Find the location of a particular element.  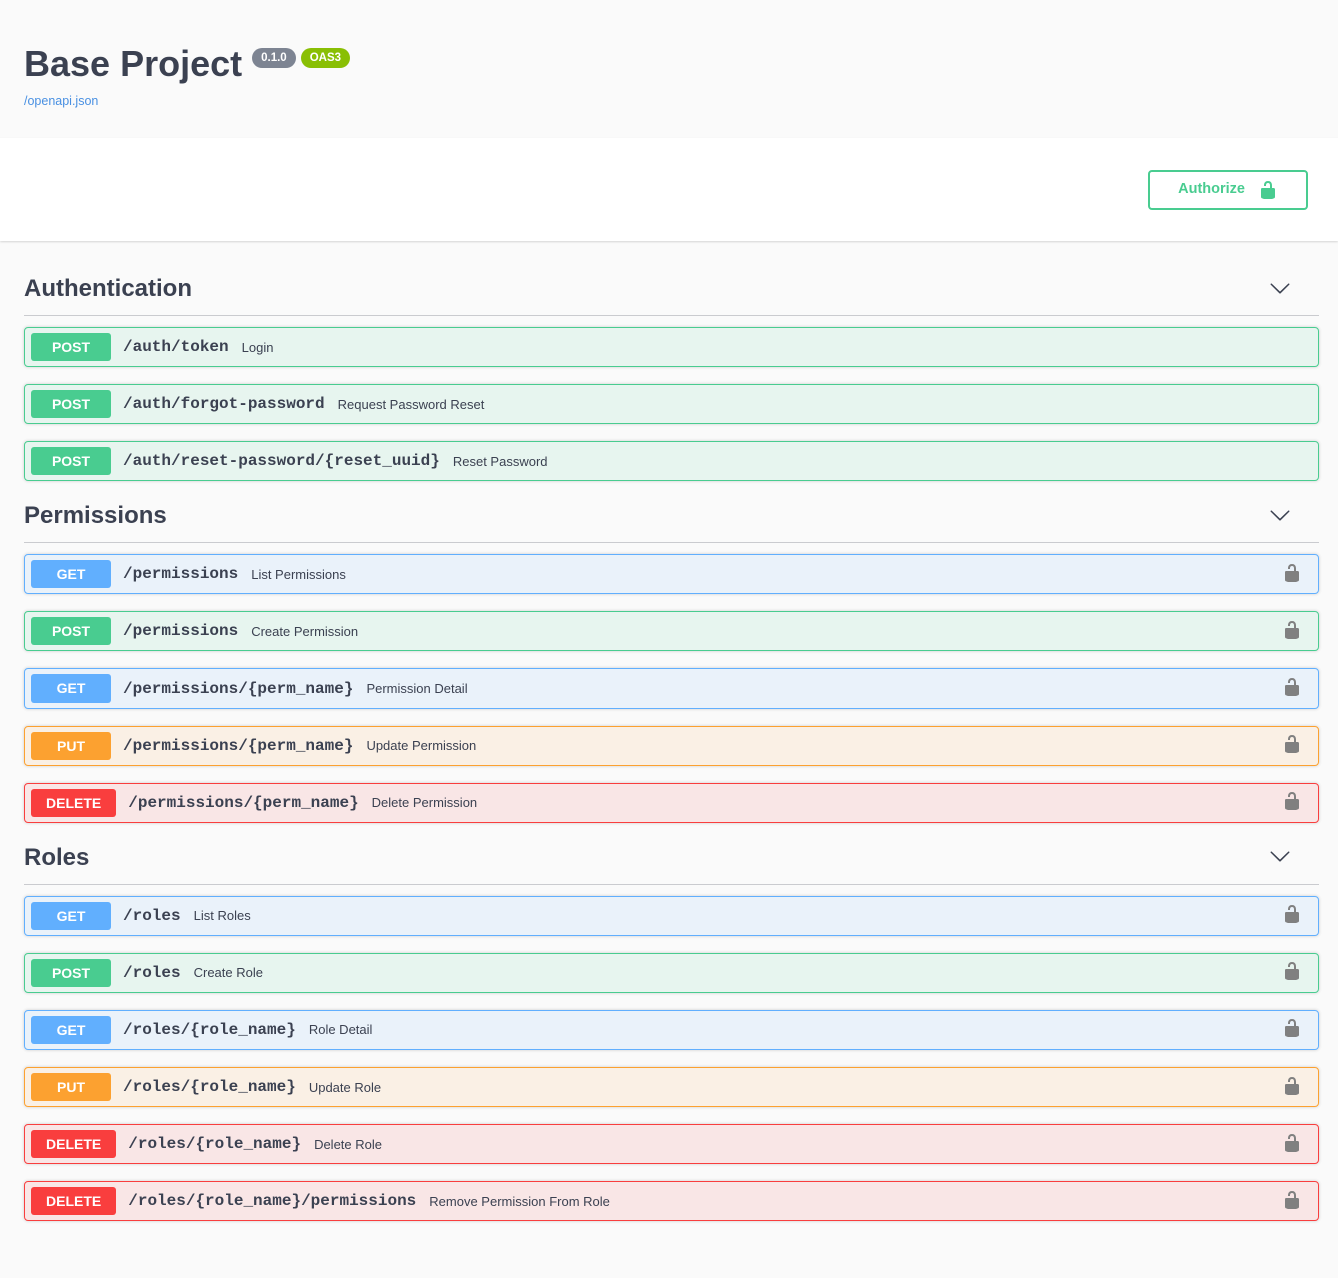

operation-row: POST /auth/token Login is located at coordinates (671, 347).